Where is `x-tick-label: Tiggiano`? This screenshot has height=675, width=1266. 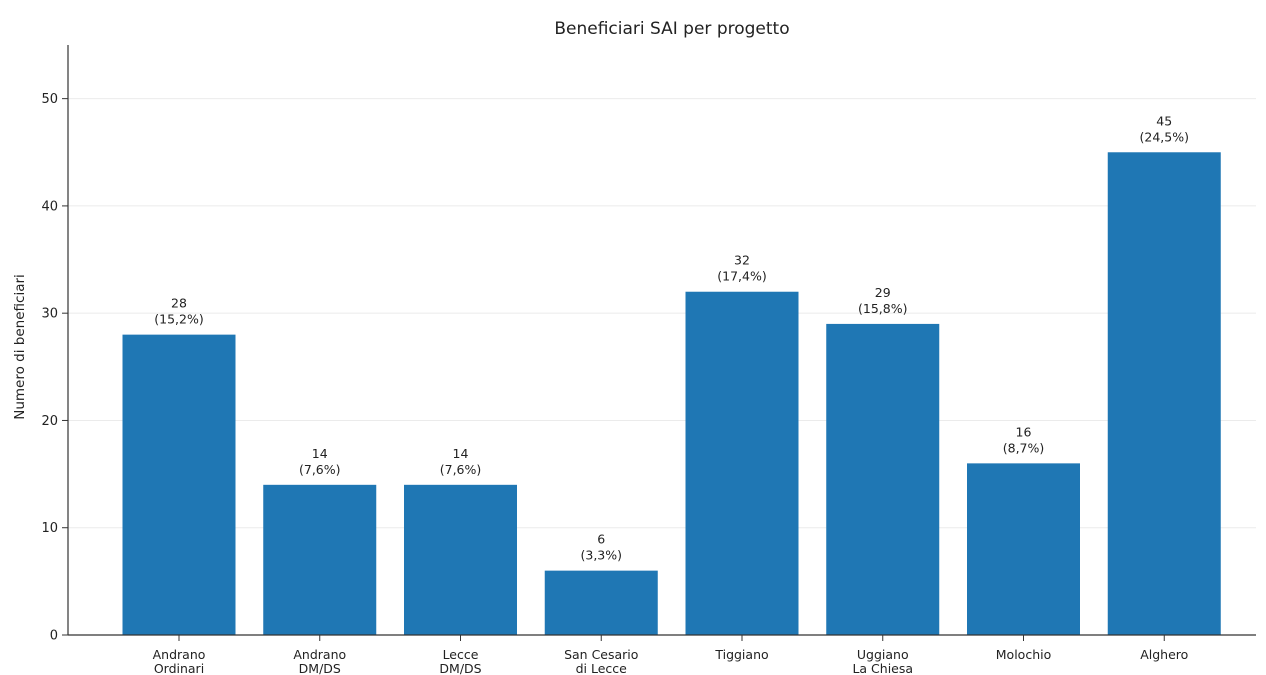
x-tick-label: Tiggiano is located at coordinates (741, 654).